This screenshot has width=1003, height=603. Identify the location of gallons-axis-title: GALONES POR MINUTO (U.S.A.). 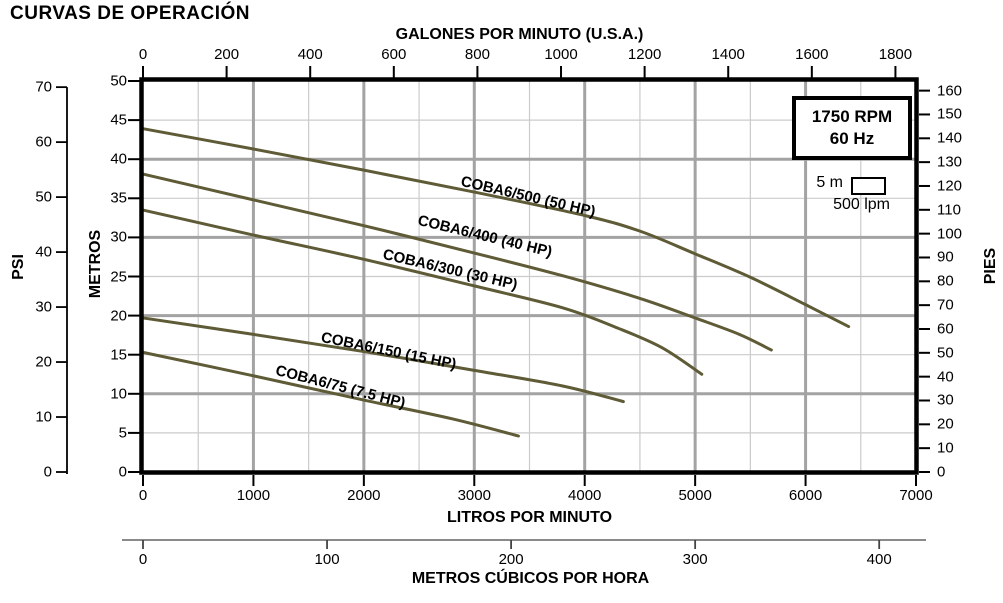
(519, 34).